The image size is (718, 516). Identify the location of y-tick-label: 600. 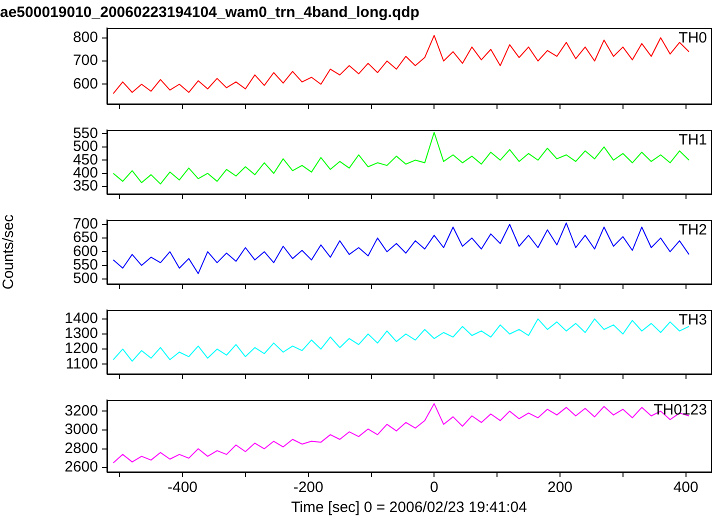
(85, 83).